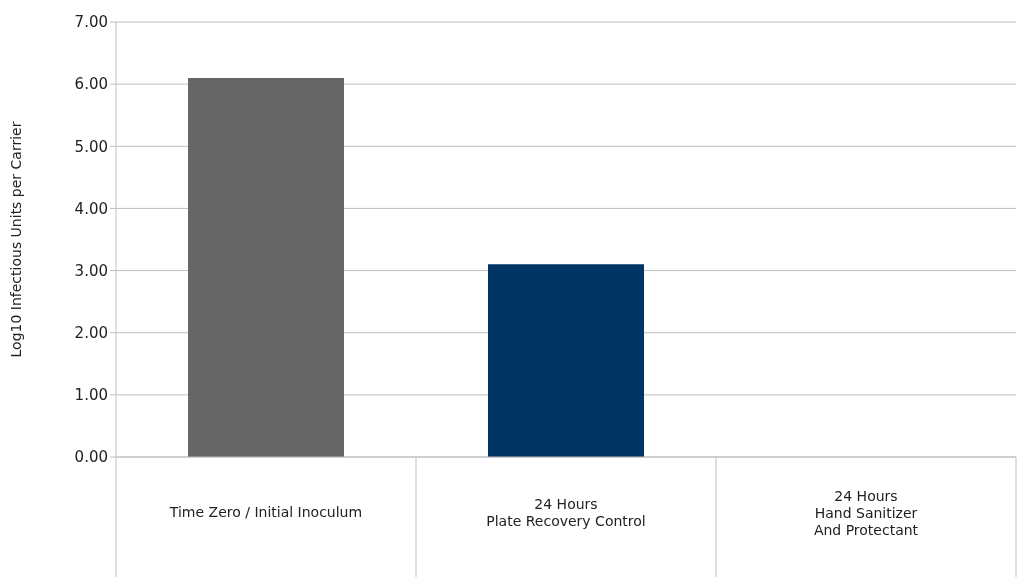 This screenshot has height=585, width=1032. What do you see at coordinates (91, 146) in the screenshot?
I see `y-tick-label: 5.00` at bounding box center [91, 146].